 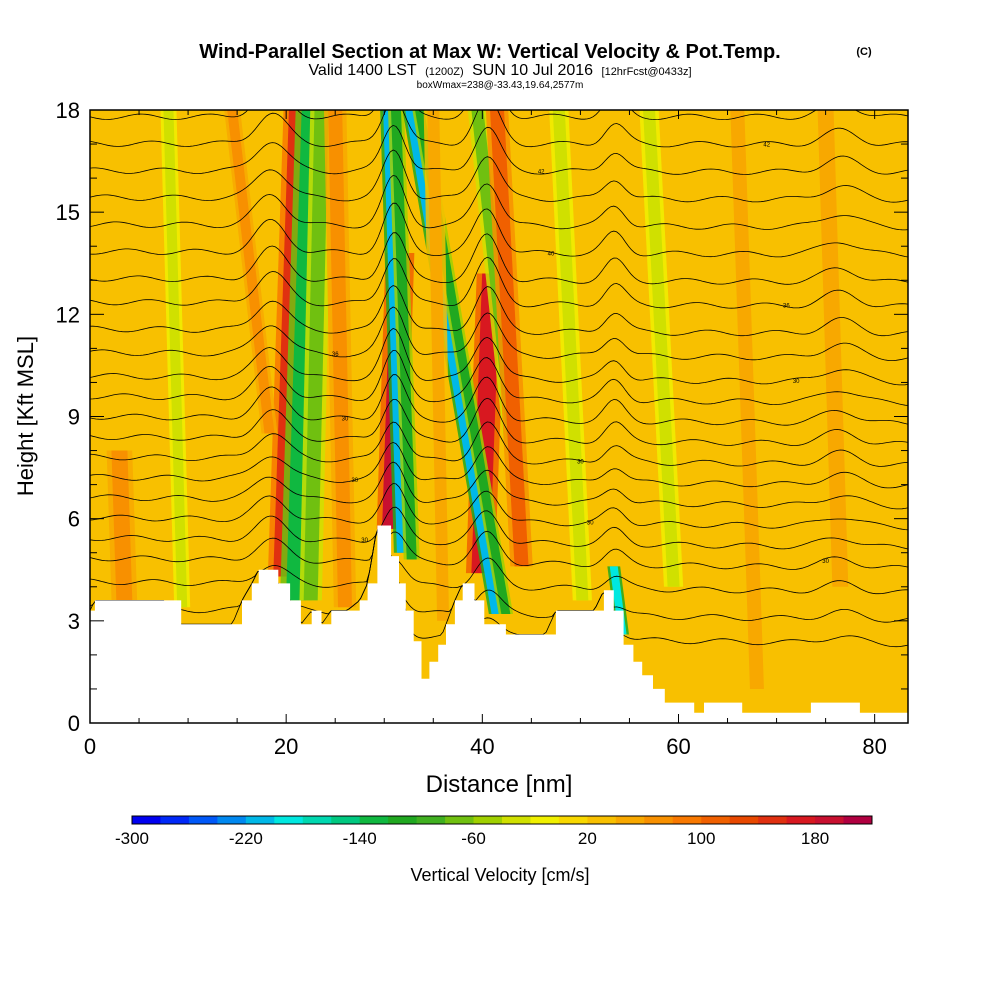 I want to click on isentrope-label: 36, so click(x=786, y=307).